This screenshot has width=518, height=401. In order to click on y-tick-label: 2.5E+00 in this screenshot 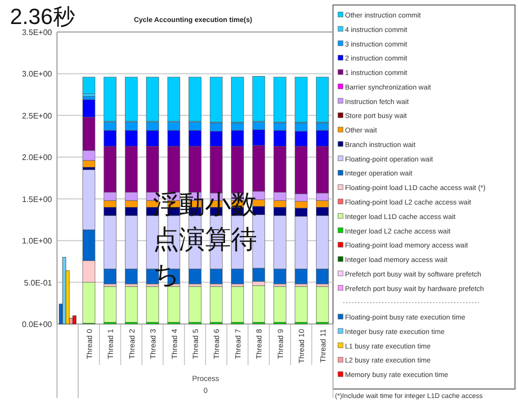, I will do `click(37, 115)`.